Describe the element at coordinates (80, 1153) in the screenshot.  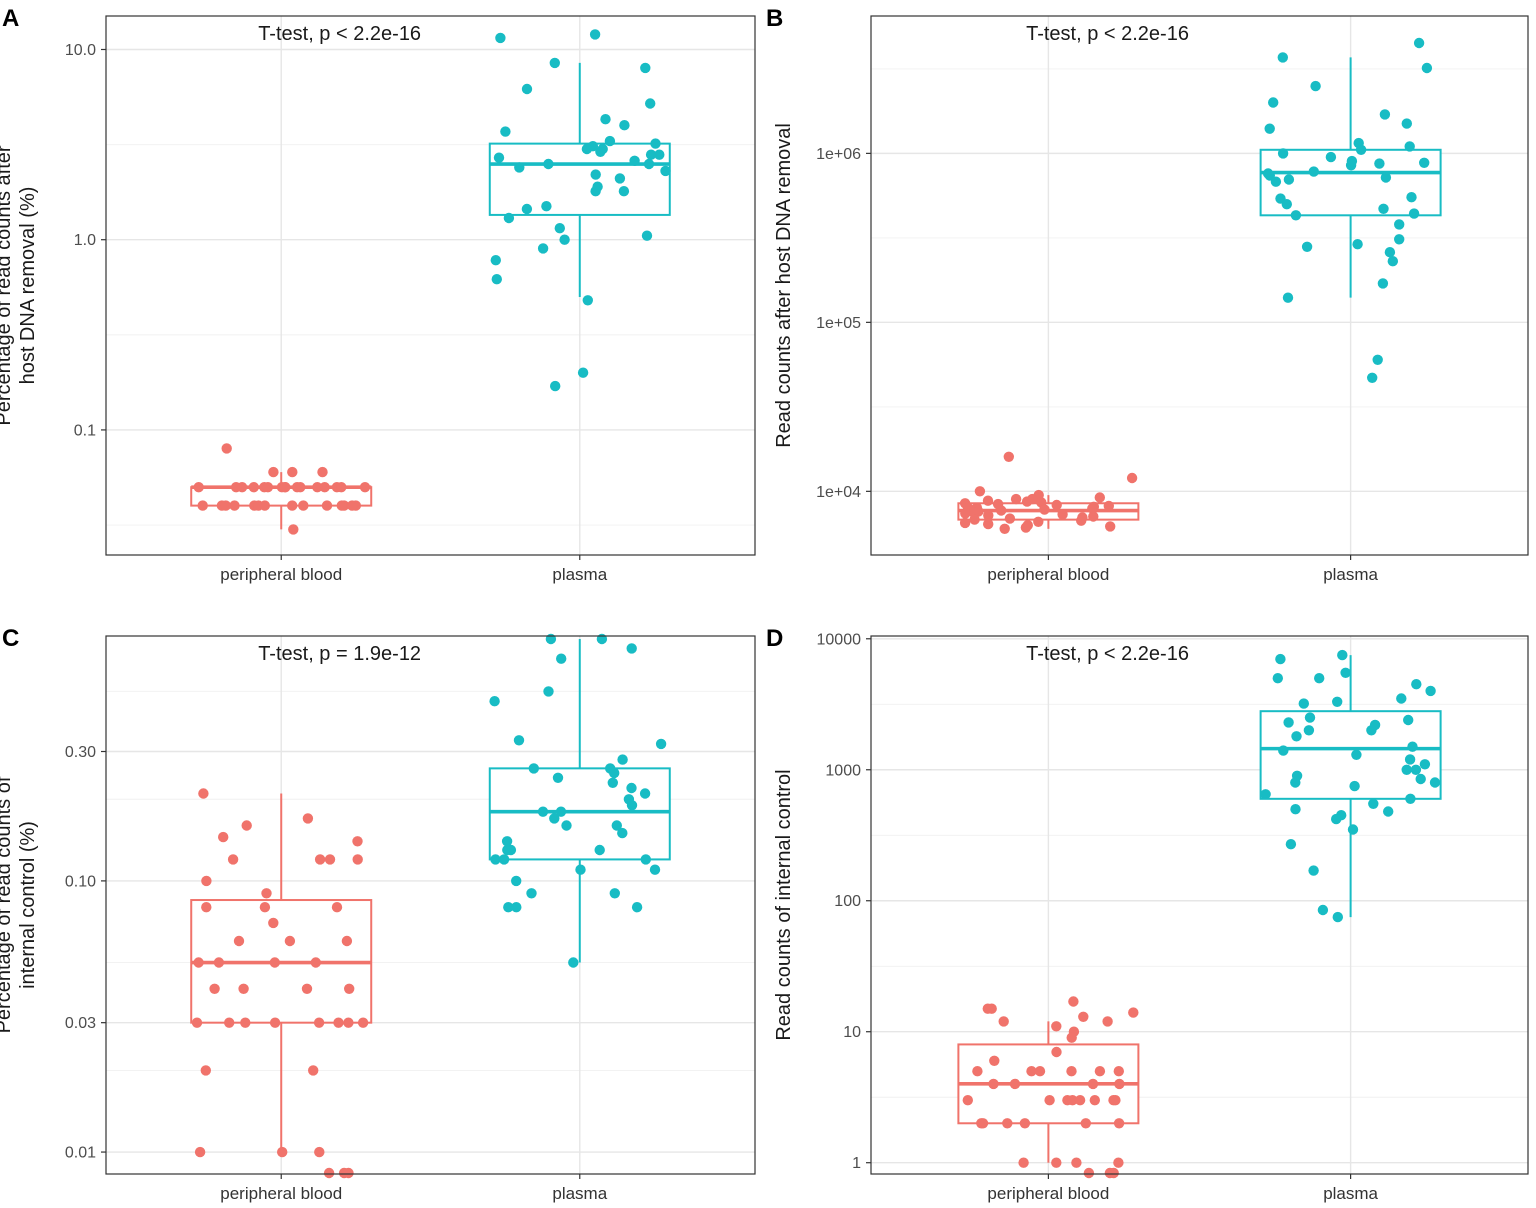
I see `y-tick-label: 0.01` at that location.